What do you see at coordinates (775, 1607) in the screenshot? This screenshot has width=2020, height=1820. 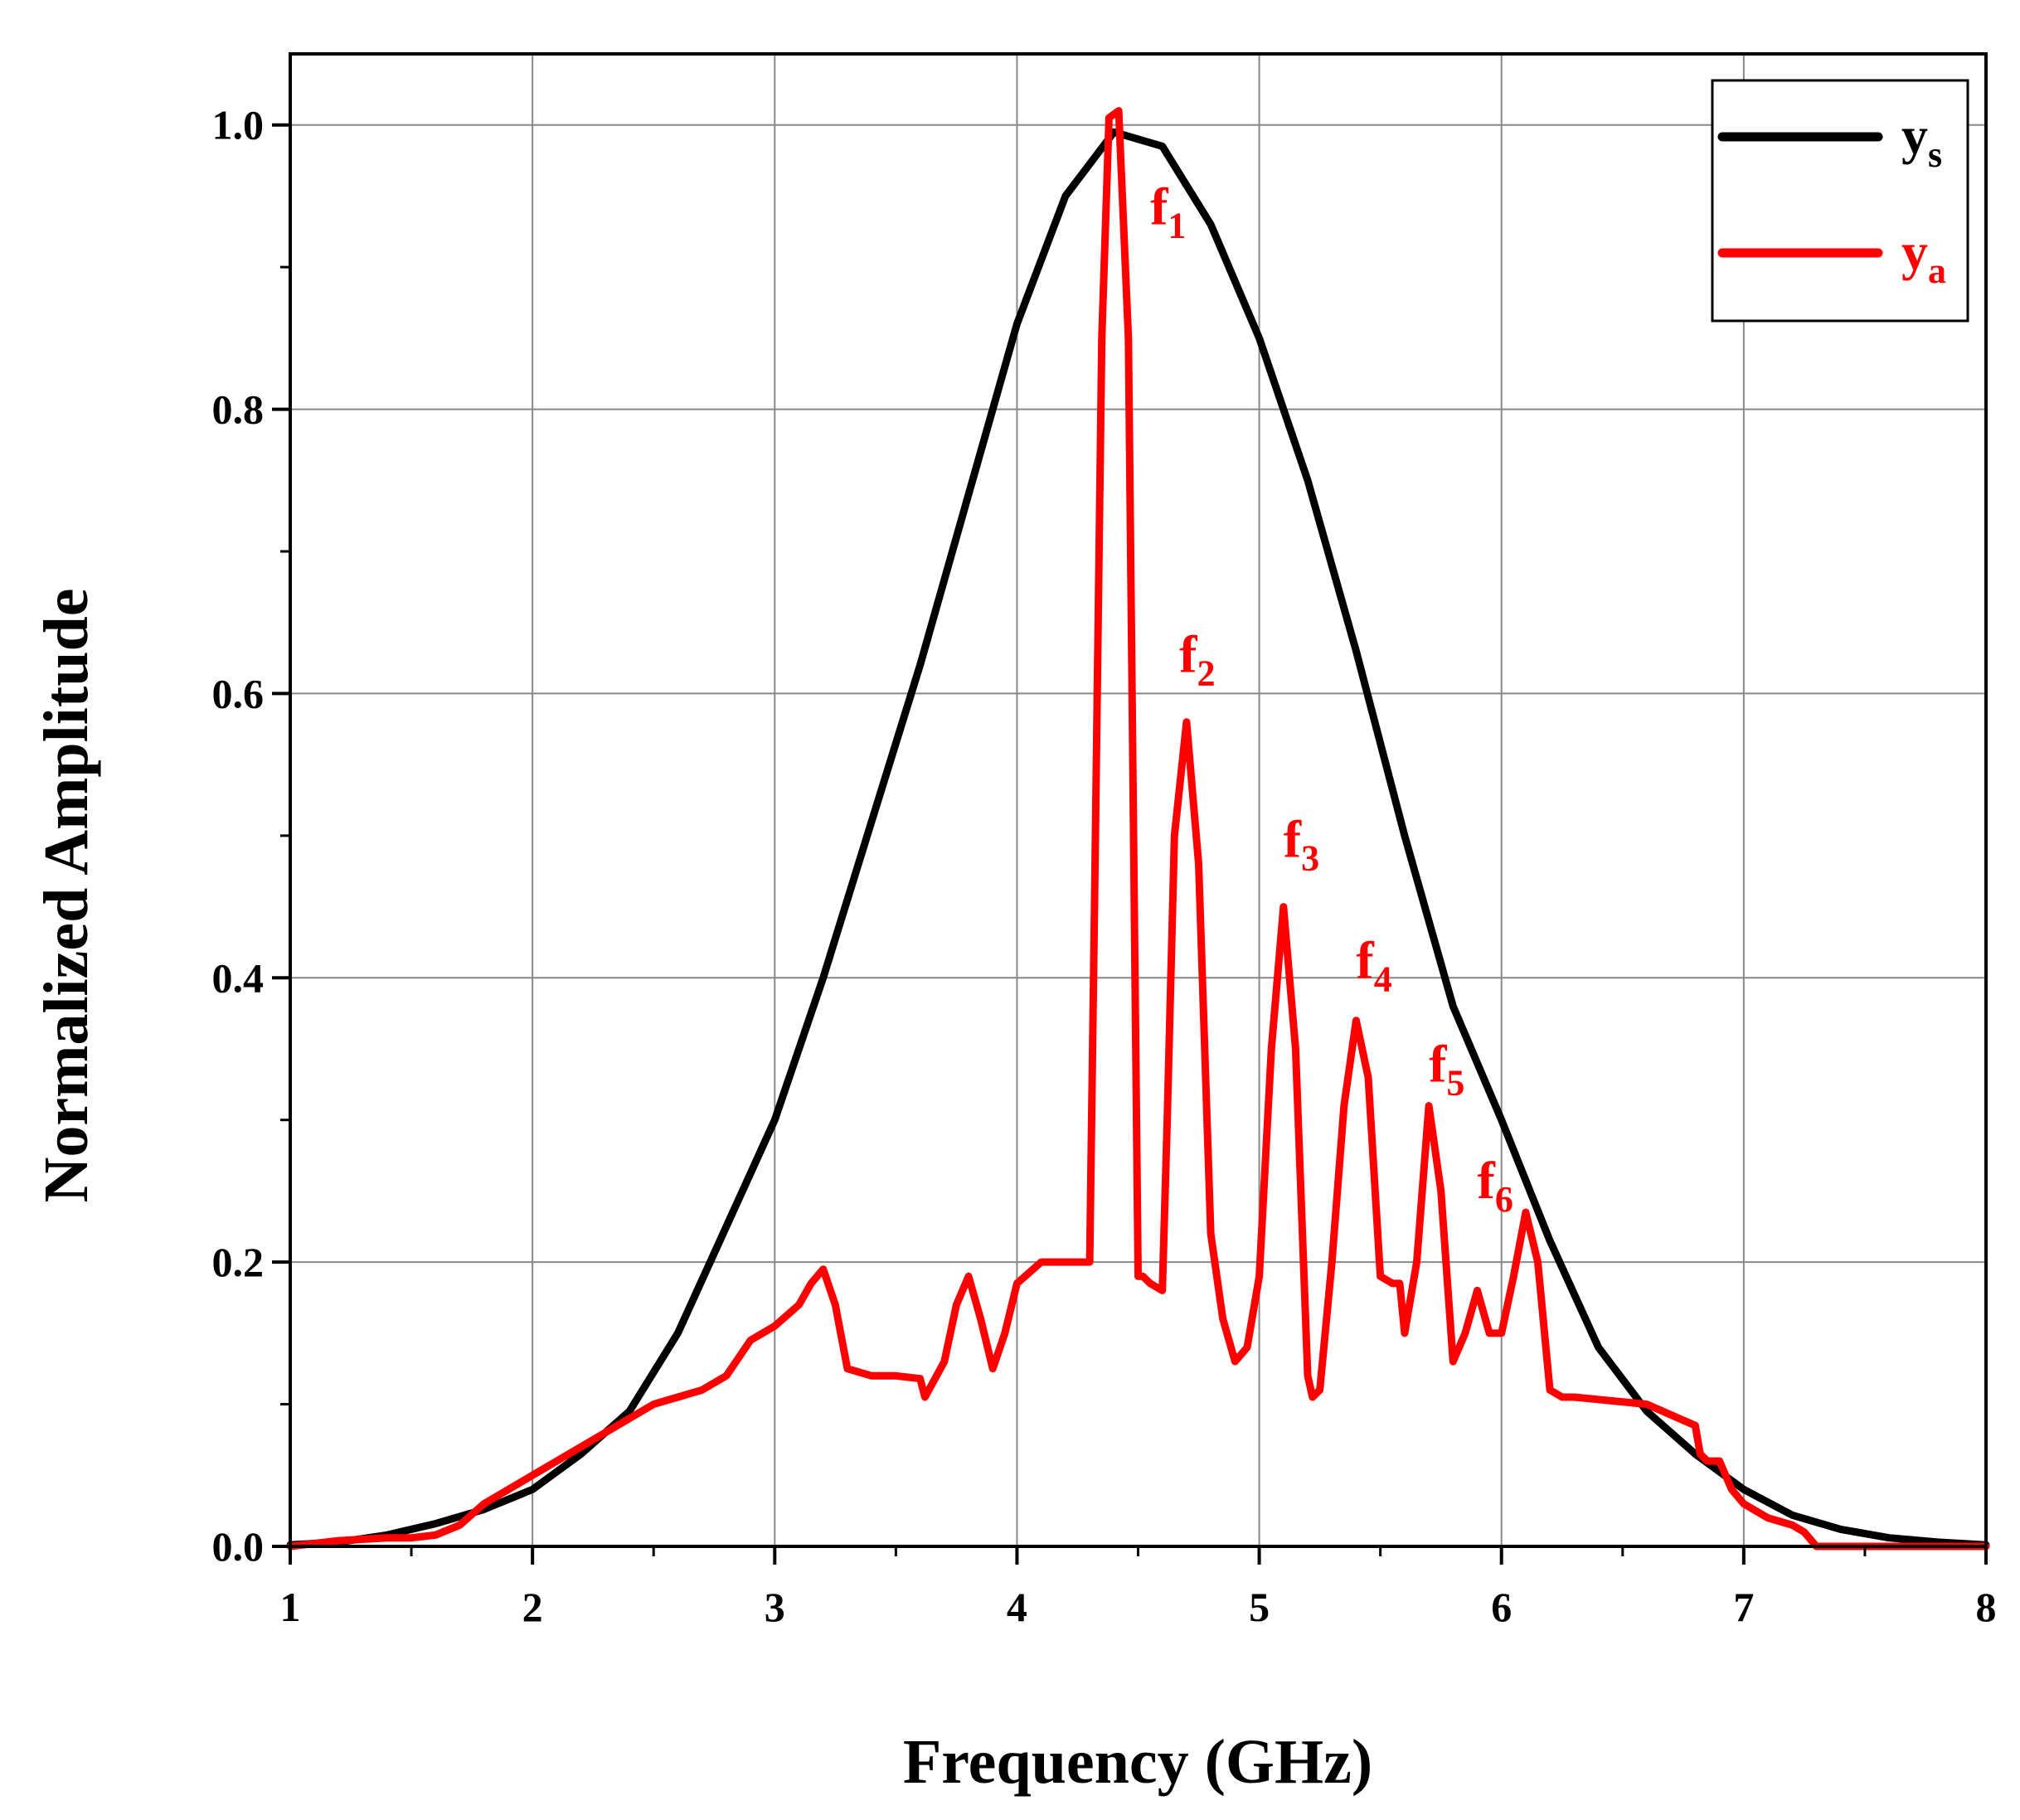 I see `x-tick-label: 3` at bounding box center [775, 1607].